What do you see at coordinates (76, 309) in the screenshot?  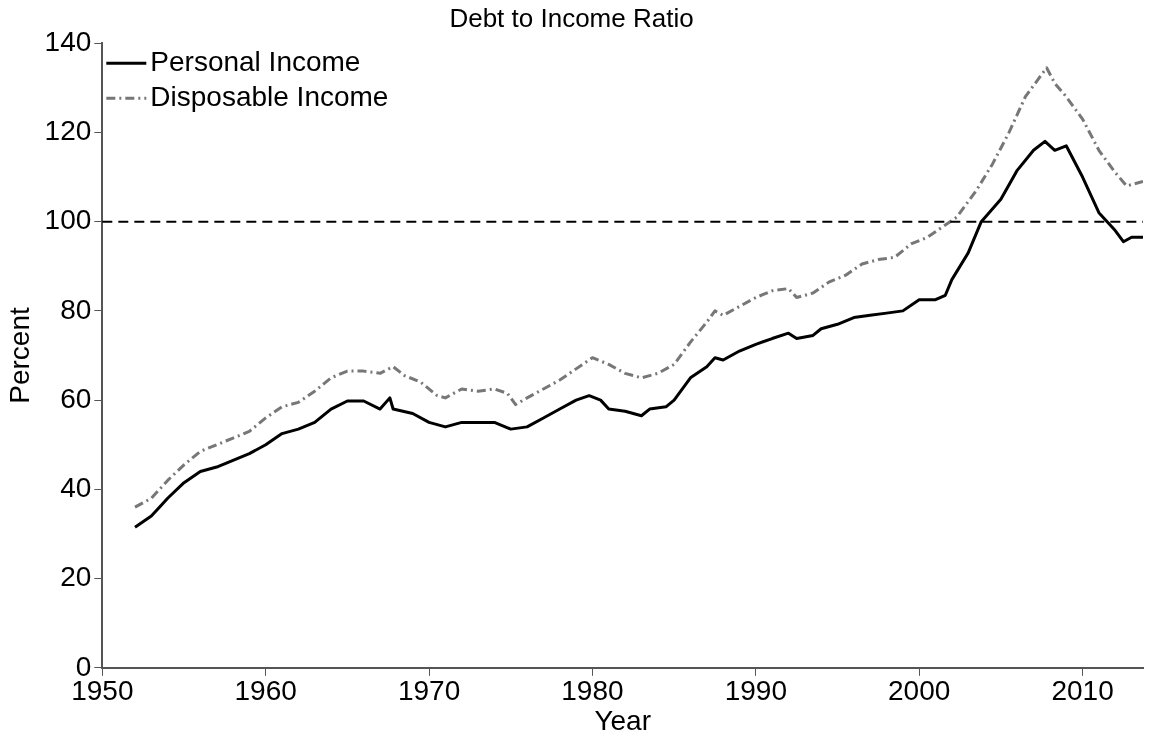 I see `y-tick-label: 80` at bounding box center [76, 309].